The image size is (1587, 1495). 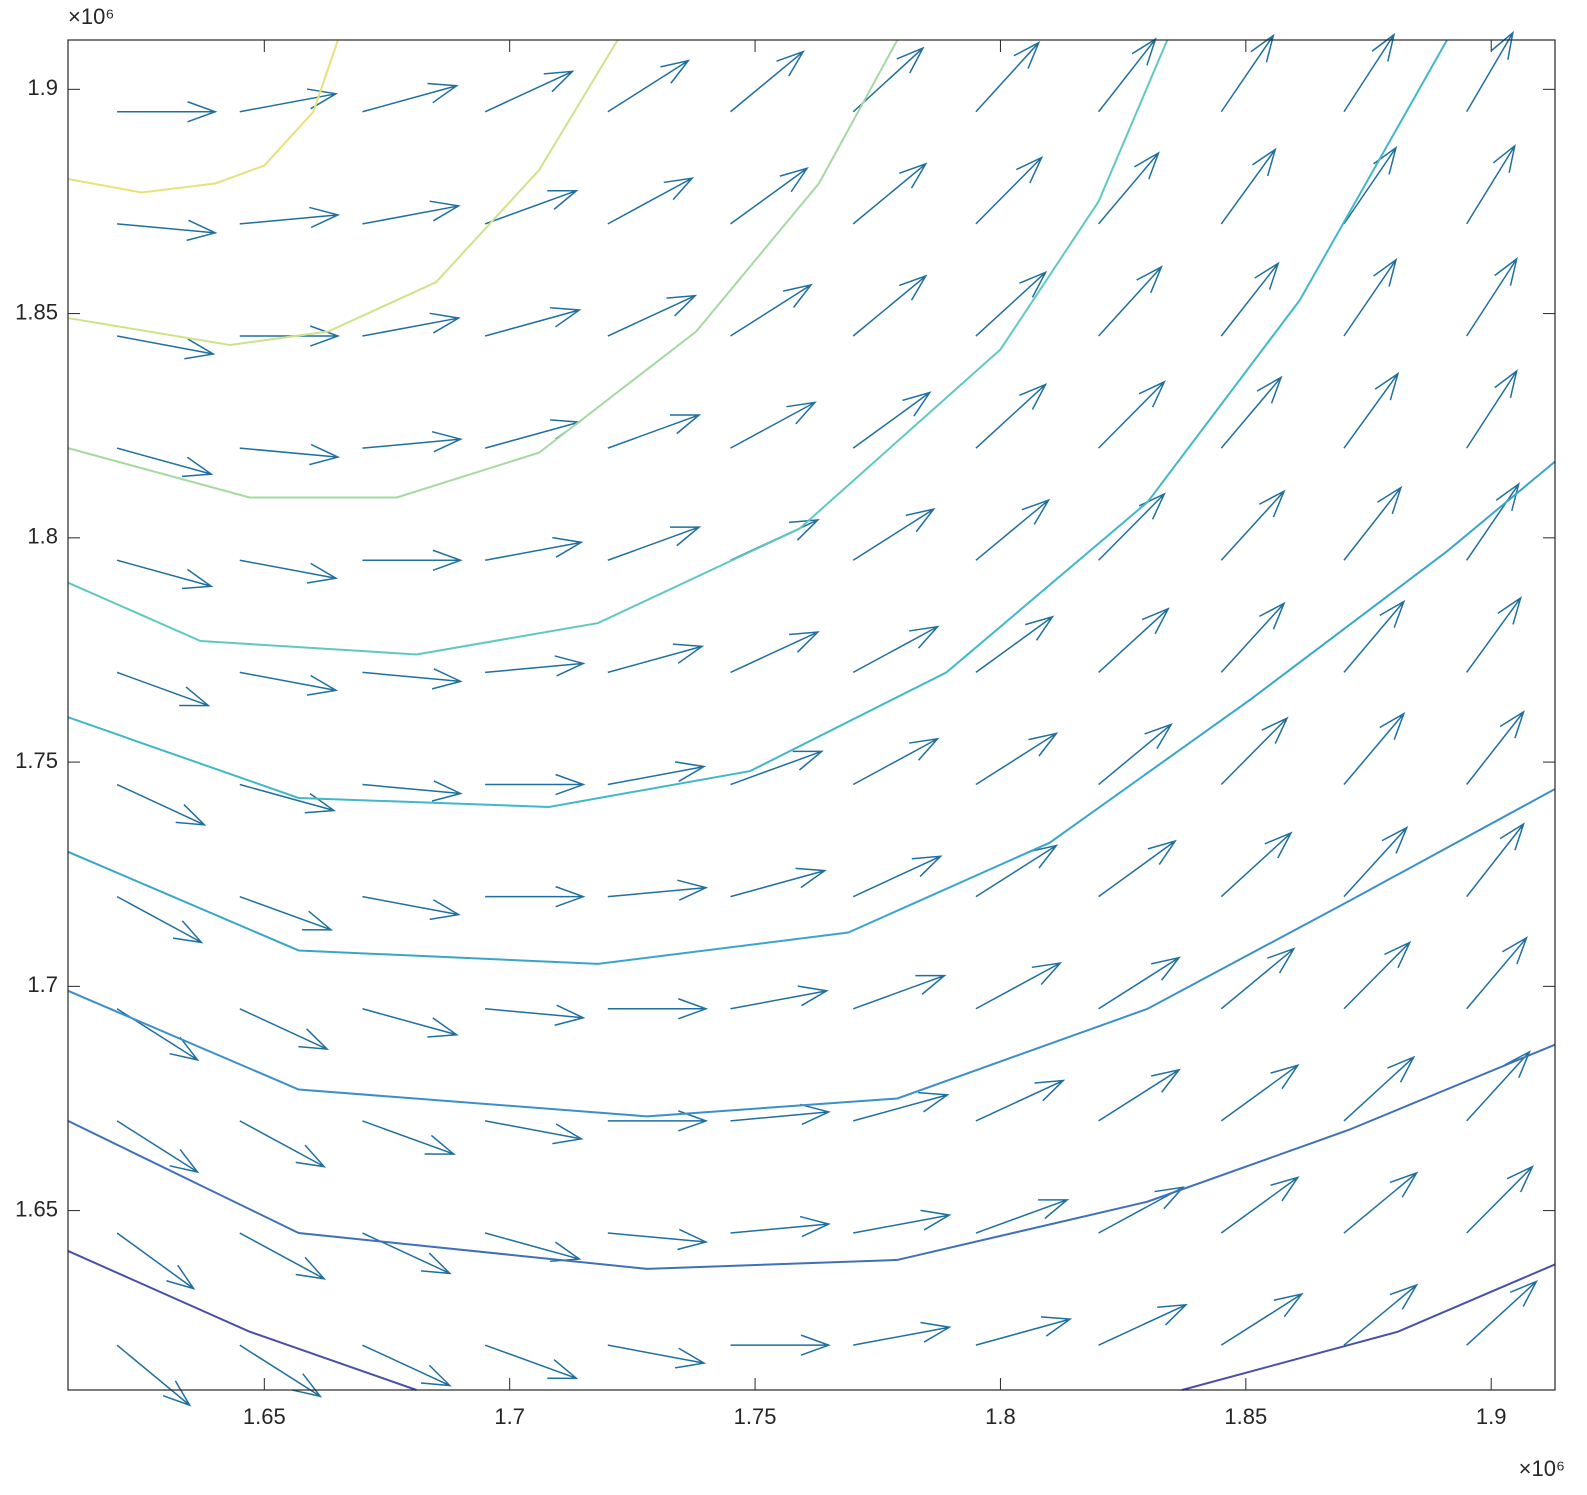 What do you see at coordinates (1245, 1416) in the screenshot?
I see `x-tick-label: 1.85` at bounding box center [1245, 1416].